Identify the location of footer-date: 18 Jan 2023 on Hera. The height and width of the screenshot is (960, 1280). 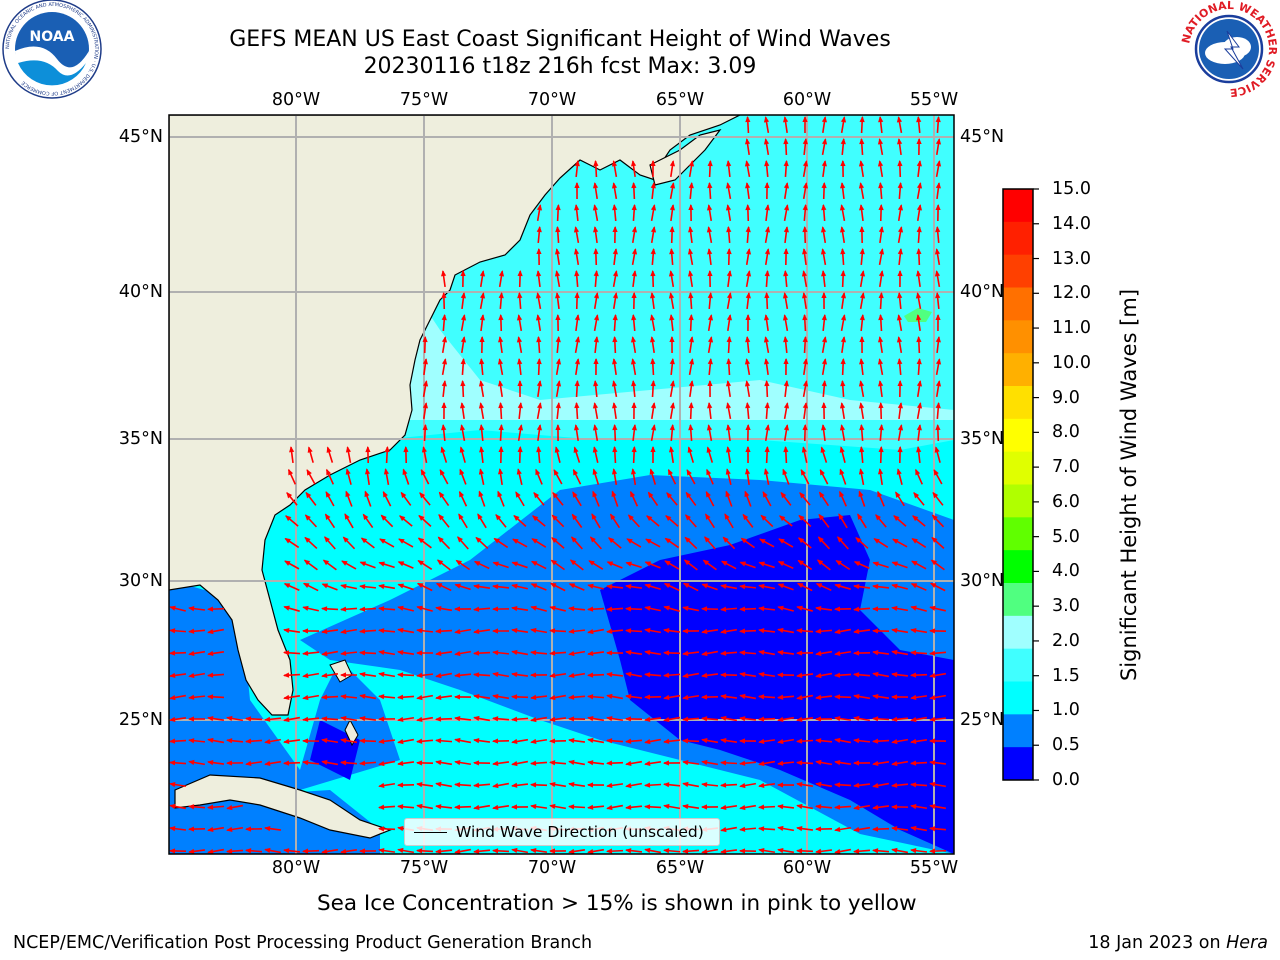
(1178, 943).